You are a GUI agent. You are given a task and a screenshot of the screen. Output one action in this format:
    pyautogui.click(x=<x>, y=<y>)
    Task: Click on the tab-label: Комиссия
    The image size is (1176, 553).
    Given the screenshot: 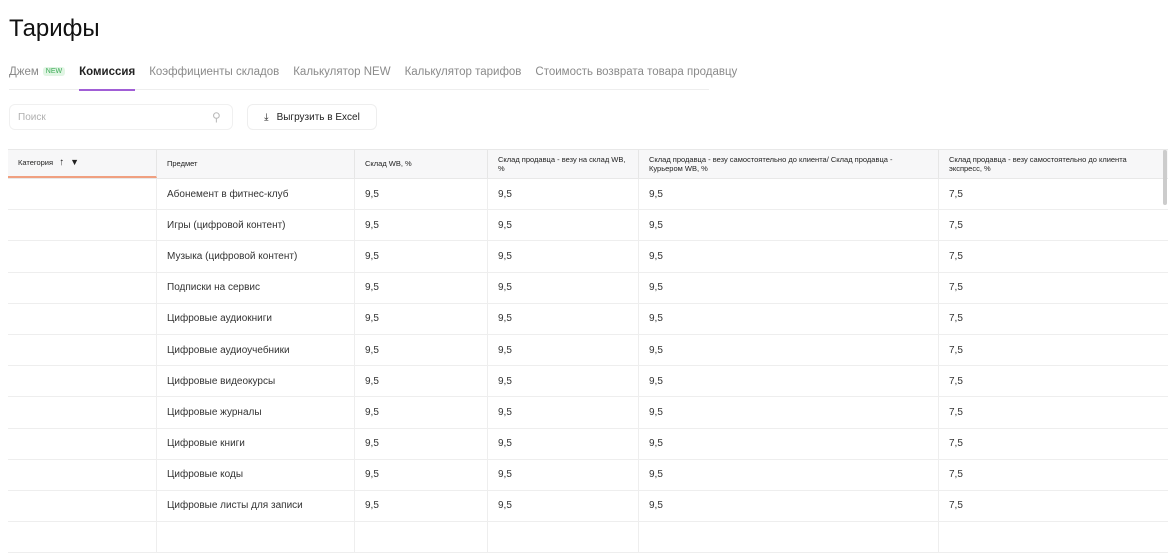 What is the action you would take?
    pyautogui.click(x=107, y=72)
    